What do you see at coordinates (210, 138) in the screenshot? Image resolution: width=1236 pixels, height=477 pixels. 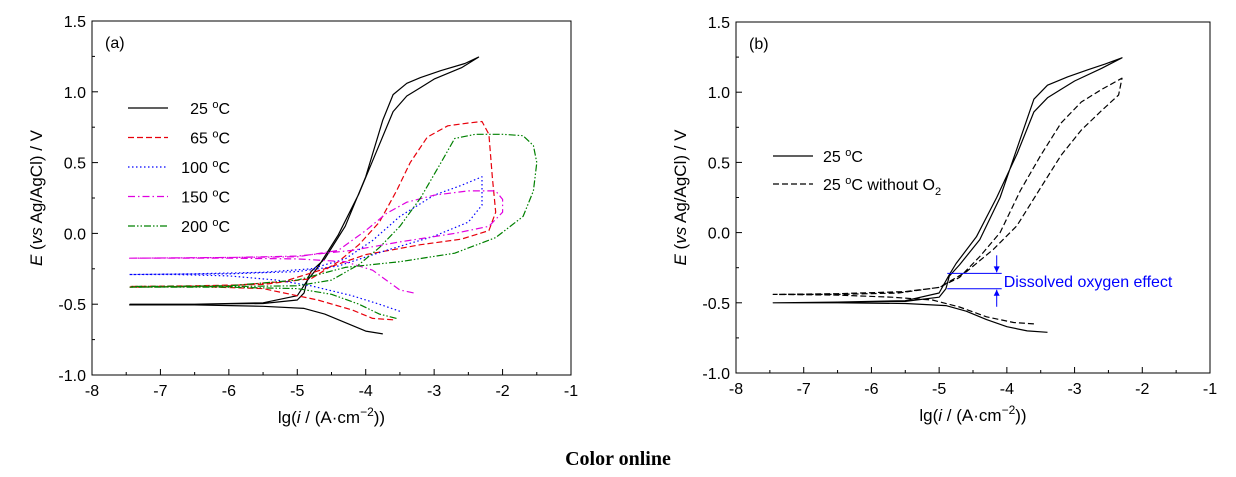 I see `legend-label: 65 oC` at bounding box center [210, 138].